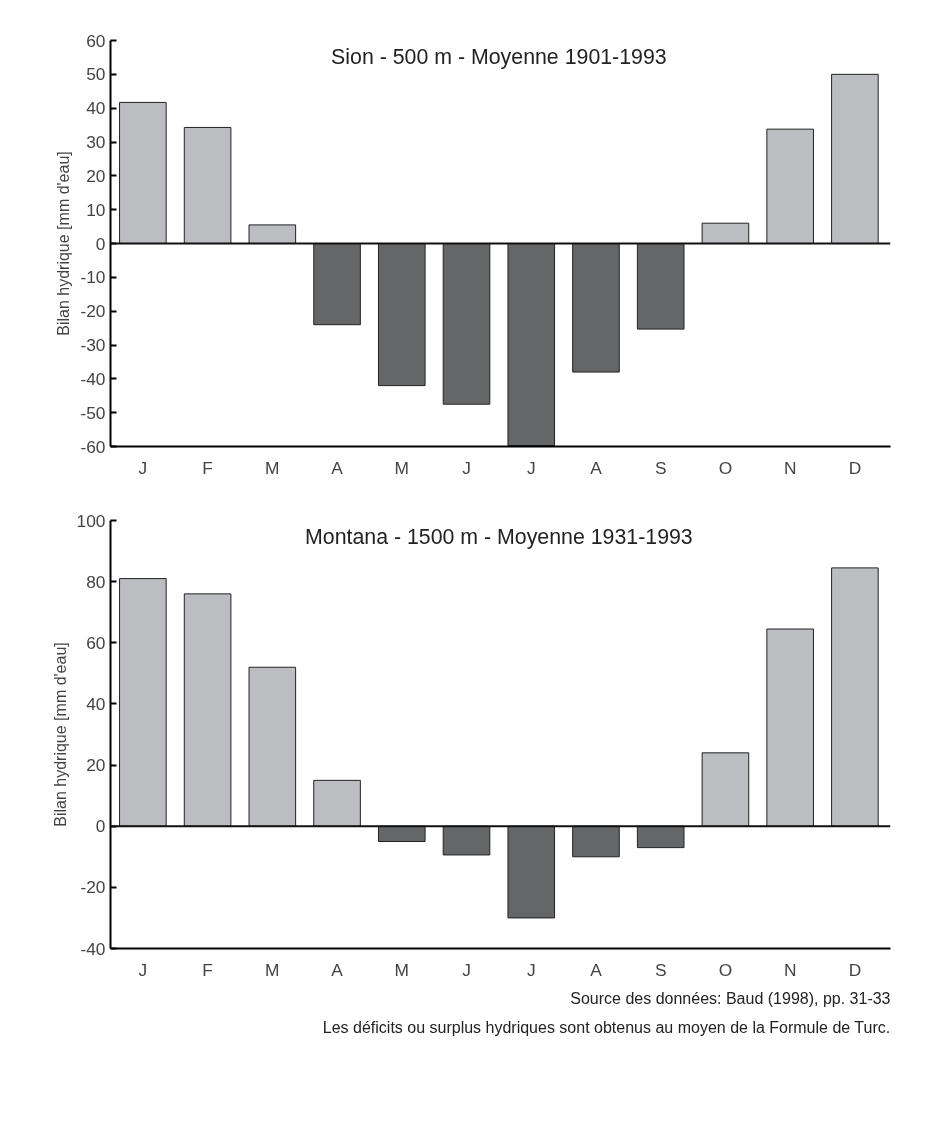 This screenshot has width=944, height=1137. I want to click on y-tick-label: -30, so click(93, 345).